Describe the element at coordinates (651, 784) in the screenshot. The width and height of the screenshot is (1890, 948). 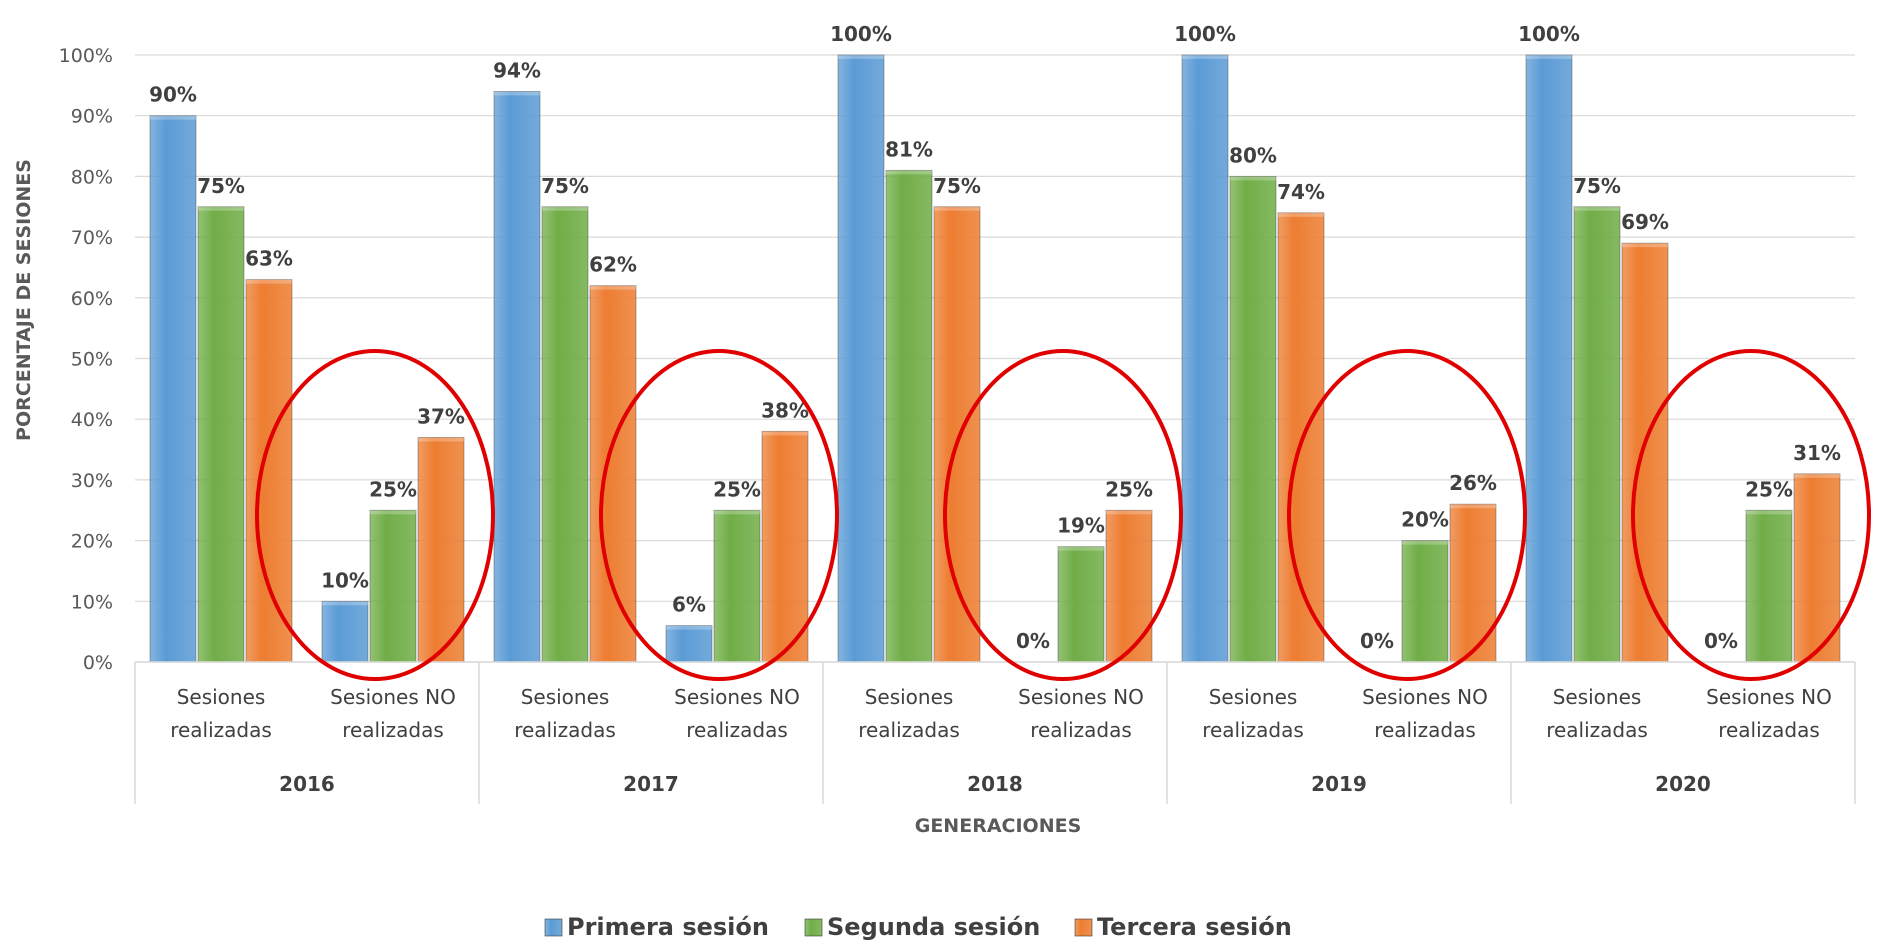
I see `x-group-label: 2017` at that location.